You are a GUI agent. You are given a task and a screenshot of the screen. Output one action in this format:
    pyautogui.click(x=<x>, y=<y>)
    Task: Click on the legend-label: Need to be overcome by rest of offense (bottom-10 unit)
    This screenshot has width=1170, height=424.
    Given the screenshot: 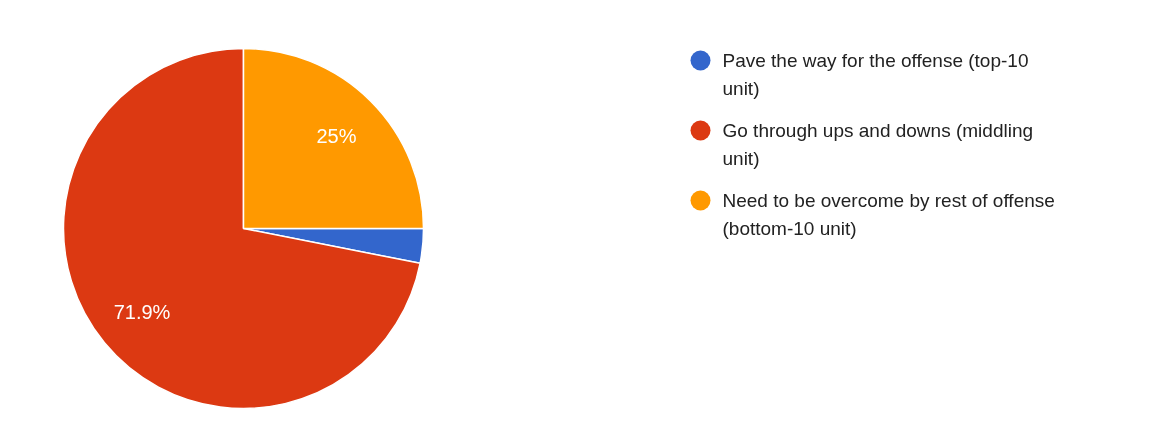 What is the action you would take?
    pyautogui.click(x=888, y=214)
    